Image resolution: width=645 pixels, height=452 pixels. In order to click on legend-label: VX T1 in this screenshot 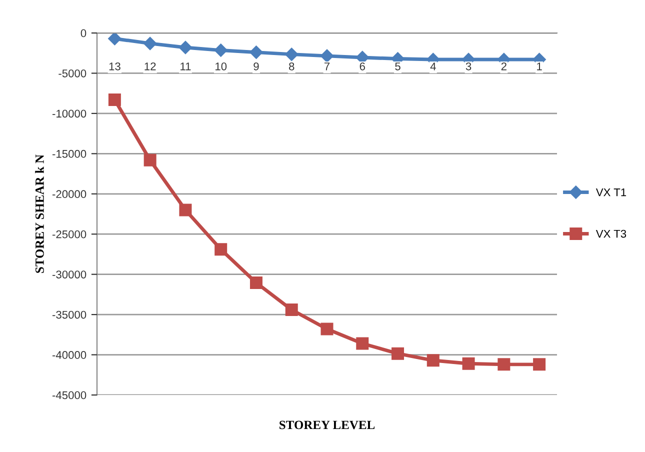, I will do `click(611, 192)`.